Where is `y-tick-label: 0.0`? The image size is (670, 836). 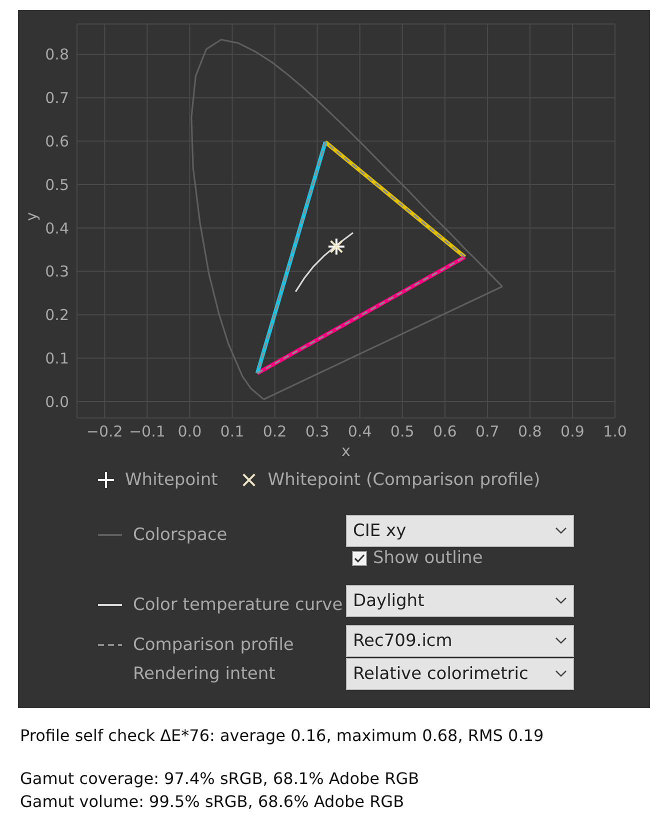 y-tick-label: 0.0 is located at coordinates (57, 401).